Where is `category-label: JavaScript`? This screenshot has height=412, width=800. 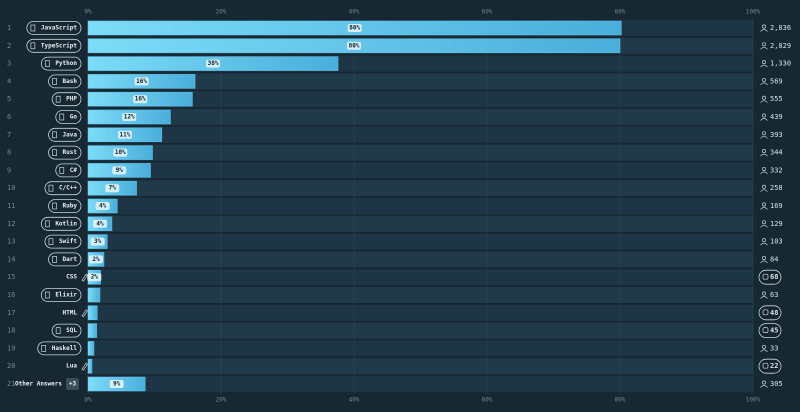 category-label: JavaScript is located at coordinates (59, 28).